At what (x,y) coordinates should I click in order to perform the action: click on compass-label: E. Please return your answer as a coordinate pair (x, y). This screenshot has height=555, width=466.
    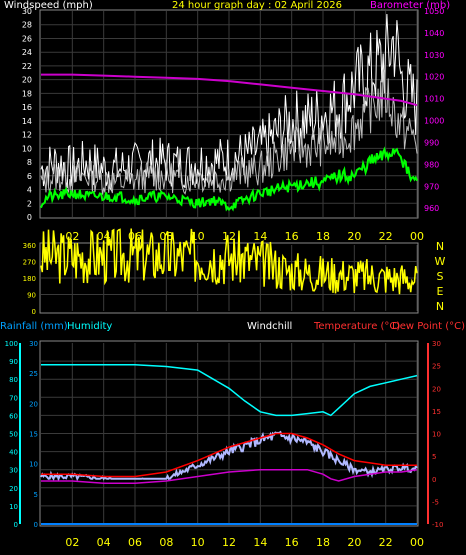
    Looking at the image, I should click on (440, 291).